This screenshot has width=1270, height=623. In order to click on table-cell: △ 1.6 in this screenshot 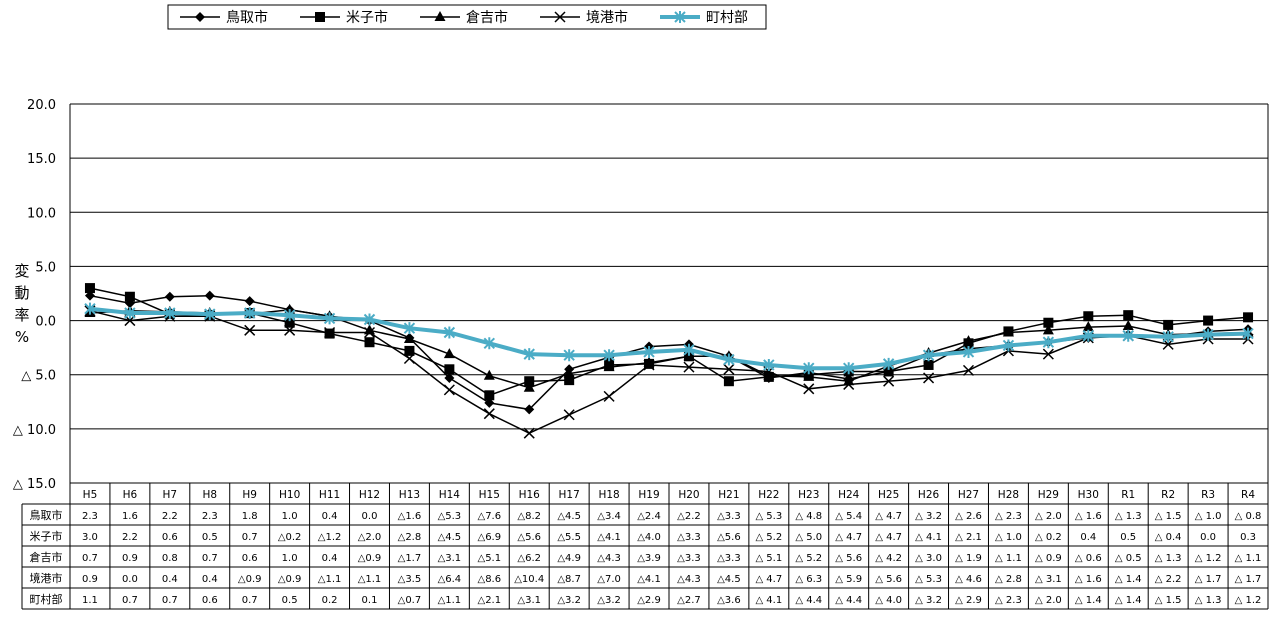, I will do `click(1088, 579)`.